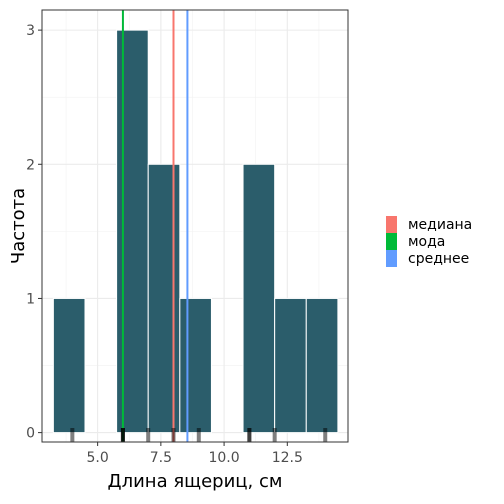  Describe the element at coordinates (98, 458) in the screenshot. I see `x-tick-label: 5.0` at that location.